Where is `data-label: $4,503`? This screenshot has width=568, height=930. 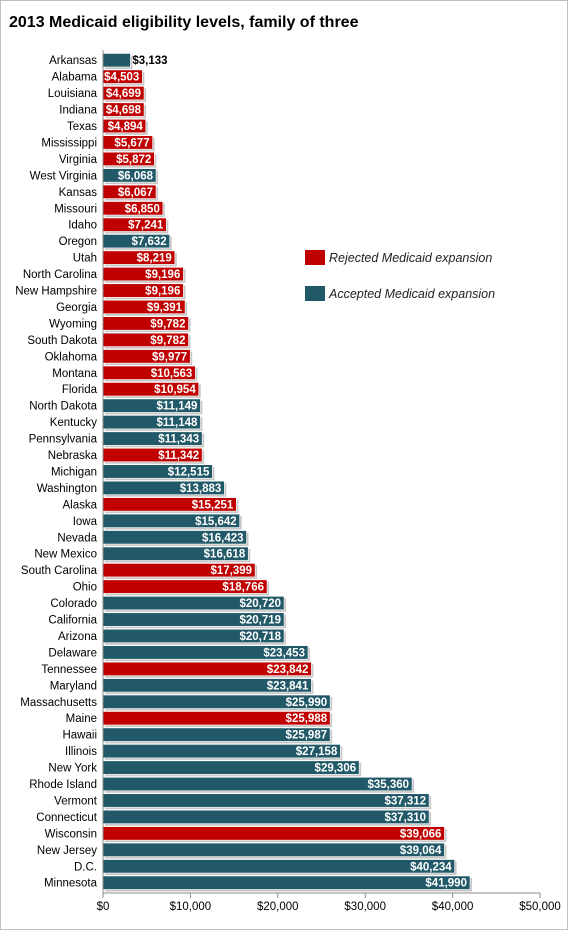 data-label: $4,503 is located at coordinates (121, 78).